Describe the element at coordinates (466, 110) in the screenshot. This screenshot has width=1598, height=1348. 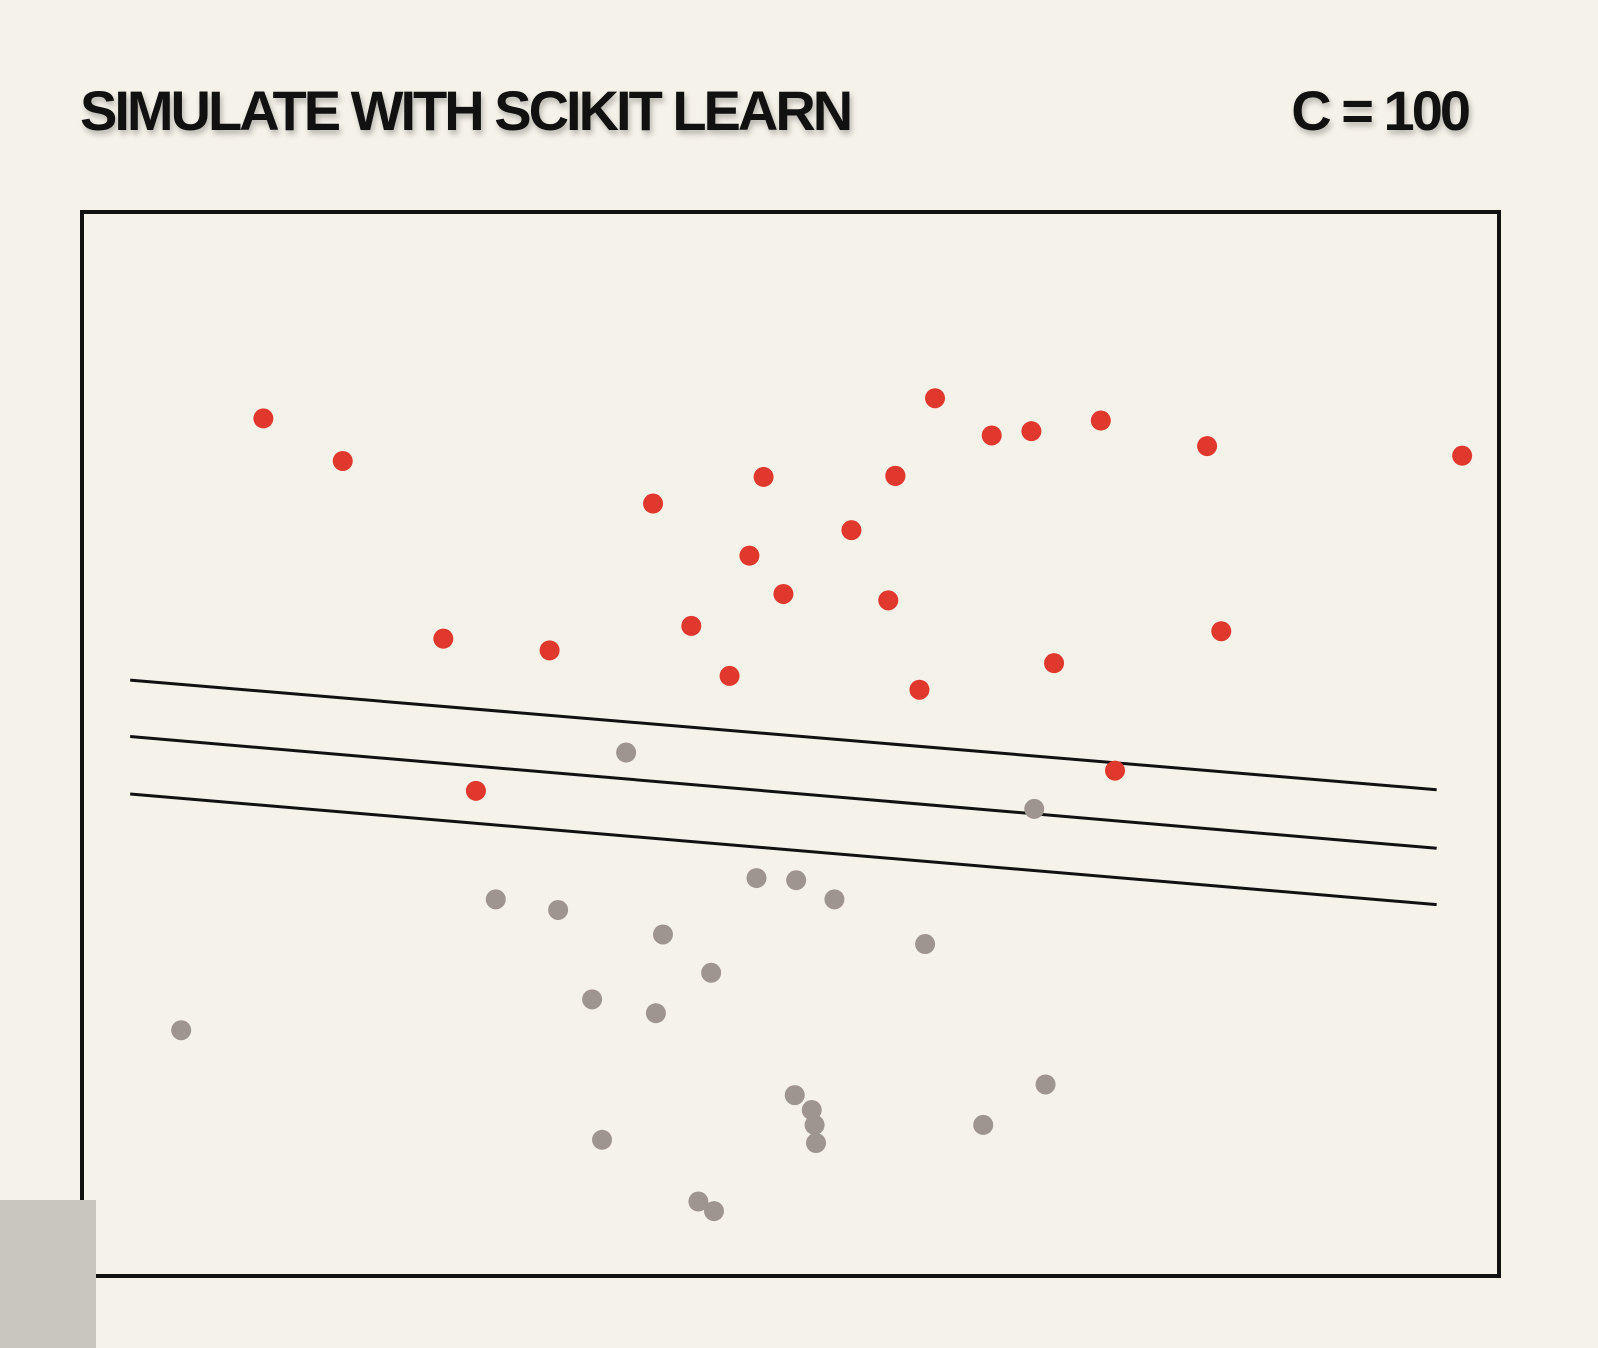
I see `page-title: SIMULATE WITH SCIKIT LEARN` at that location.